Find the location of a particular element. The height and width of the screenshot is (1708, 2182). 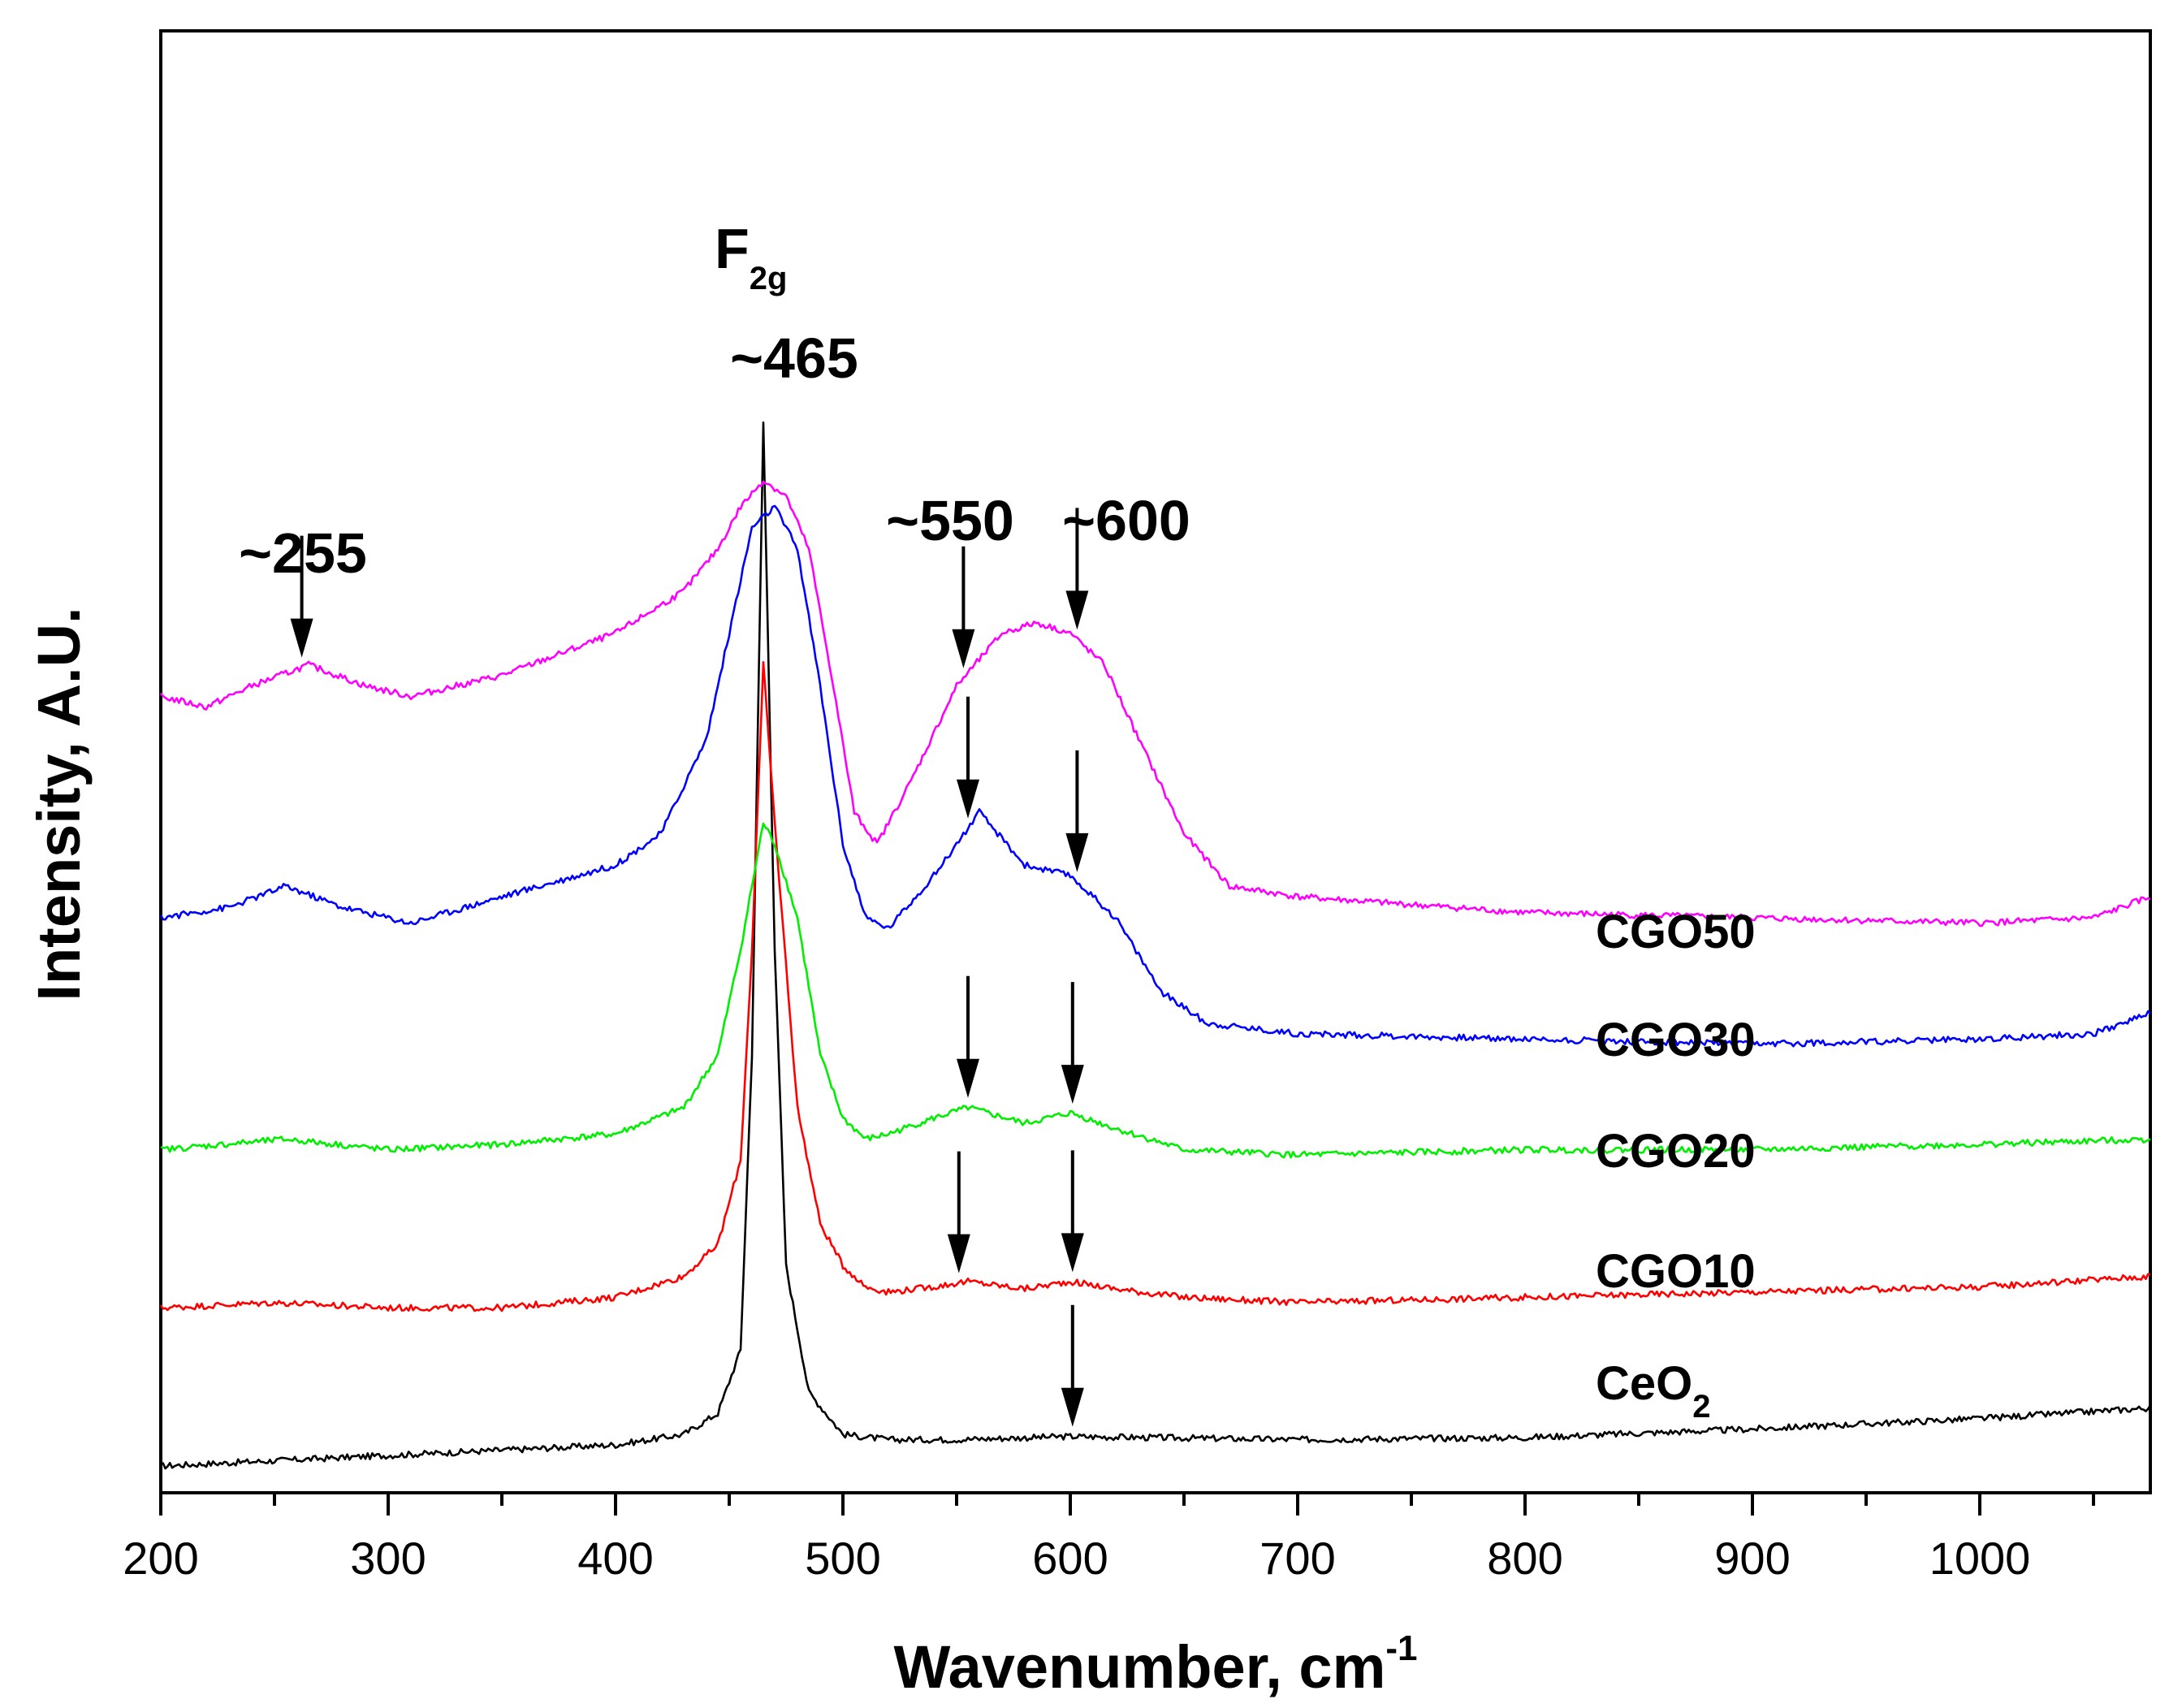

x-axis-ticks: 200 300 400 500 600 700 800 900 1000 is located at coordinates (1109, 1538).